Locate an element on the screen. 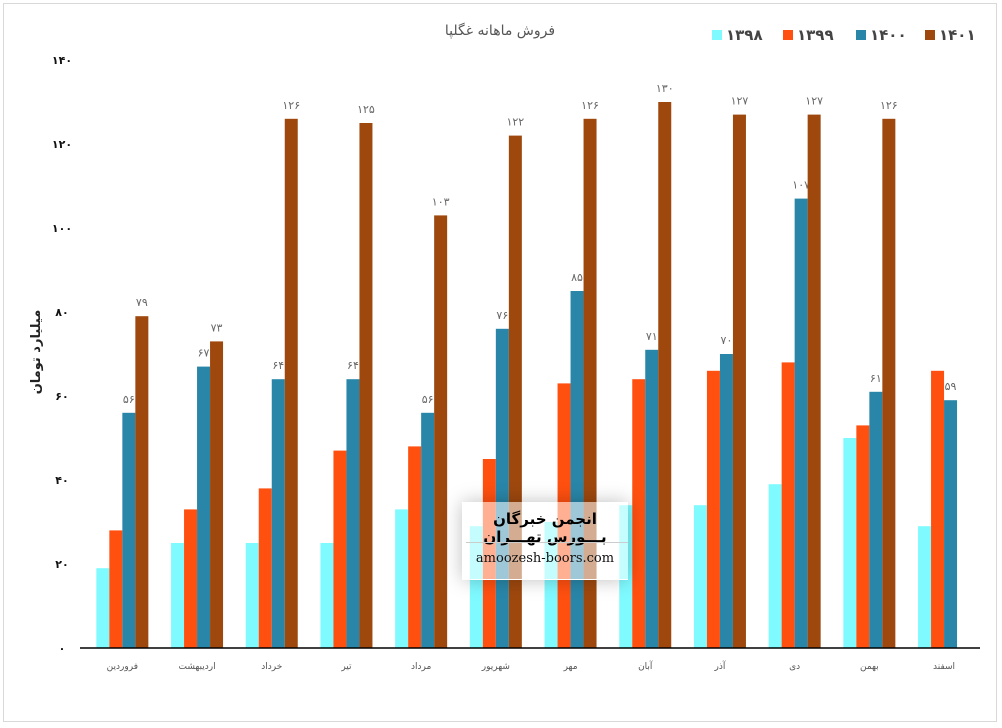 Image resolution: width=1002 pixels, height=728 pixels. x-tick-label: مهر is located at coordinates (570, 667).